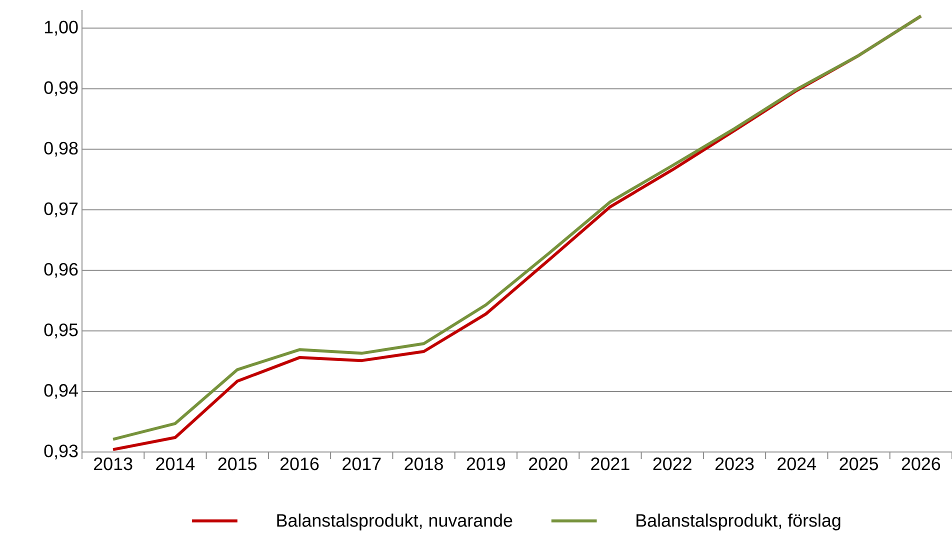 The width and height of the screenshot is (952, 557). Describe the element at coordinates (61, 391) in the screenshot. I see `y-tick-label: 0,94` at that location.